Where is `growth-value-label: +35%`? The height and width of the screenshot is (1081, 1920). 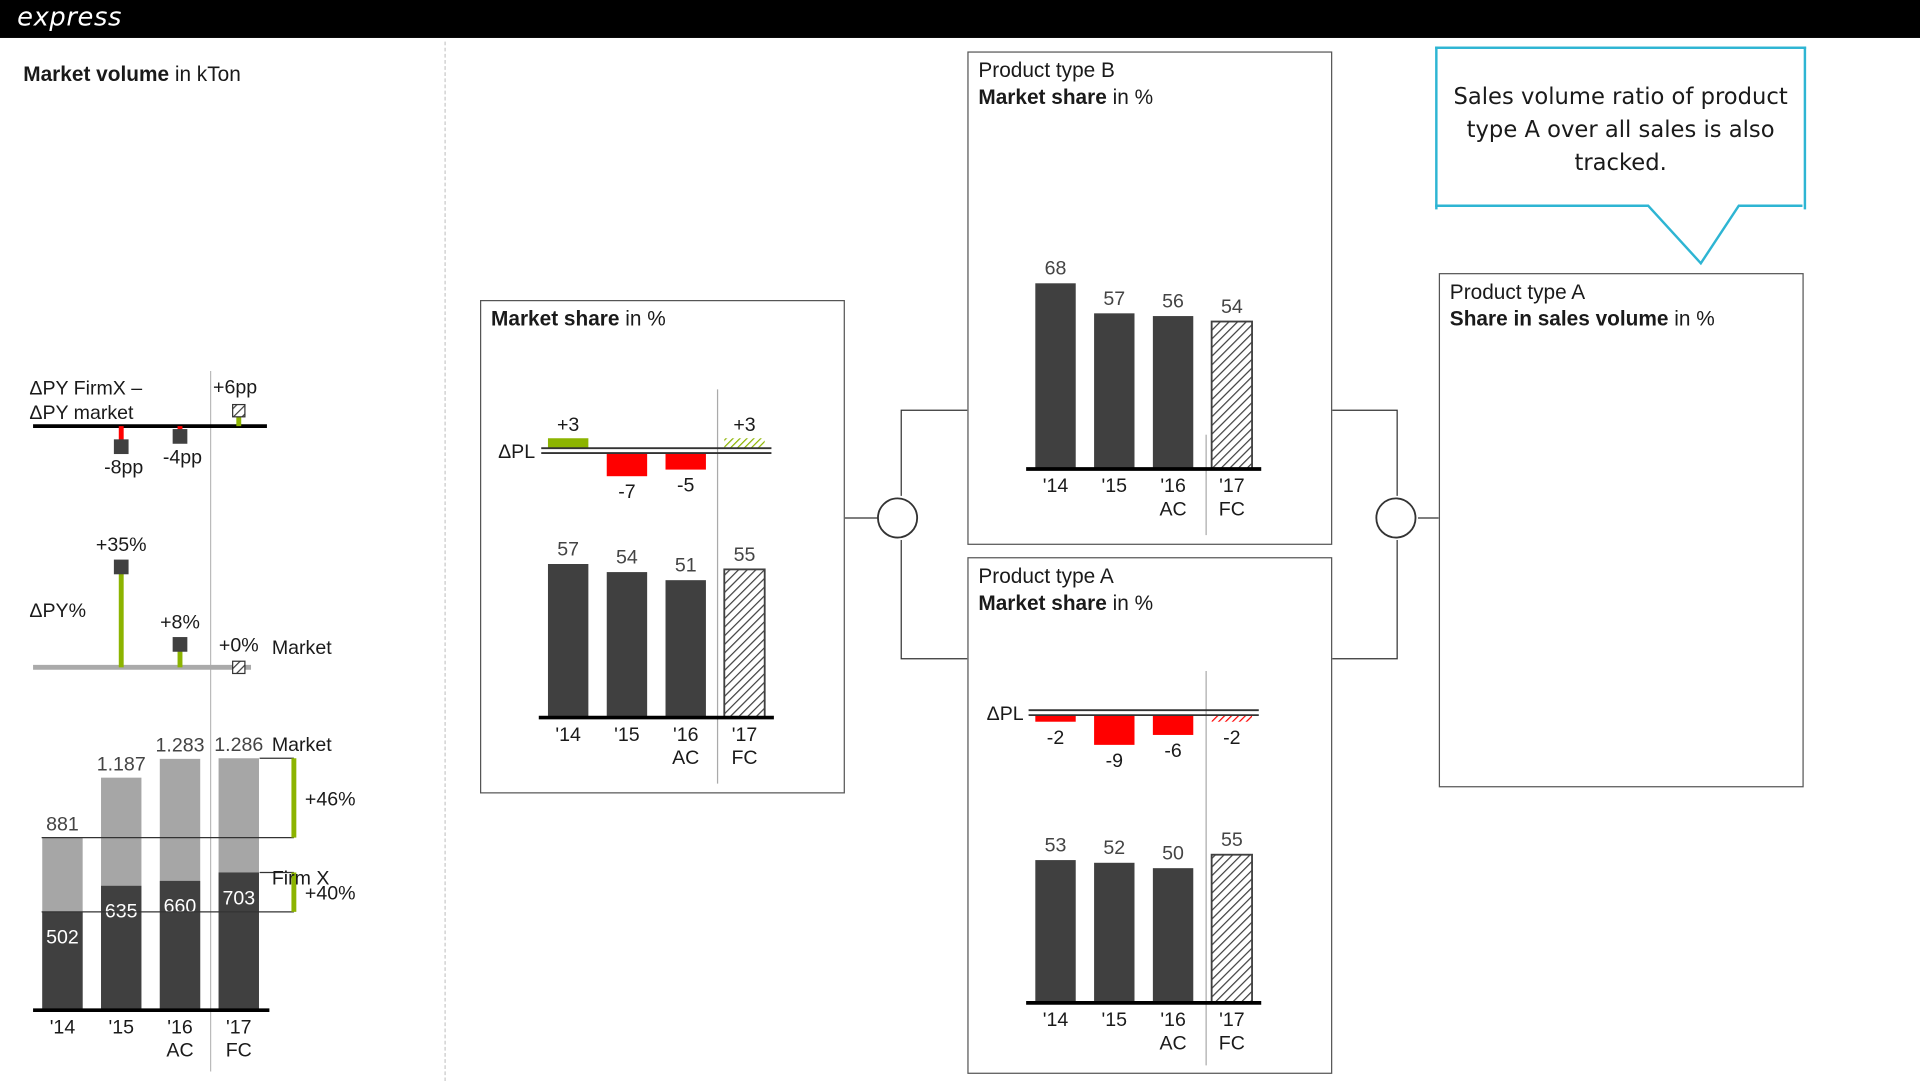 growth-value-label: +35% is located at coordinates (121, 545).